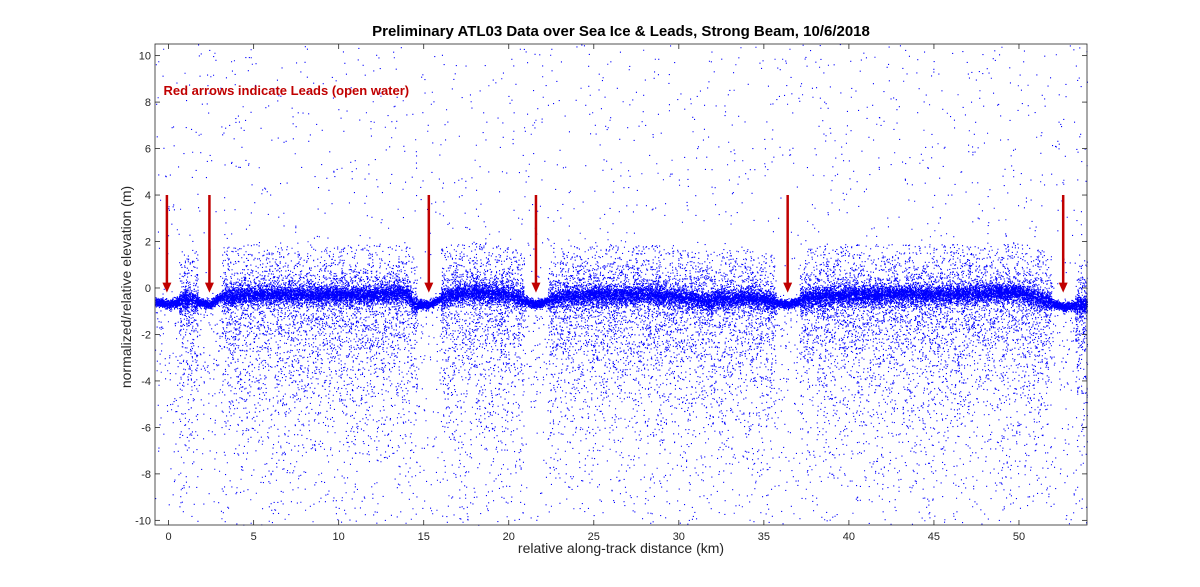  Describe the element at coordinates (254, 537) in the screenshot. I see `x-tick-label: 5` at that location.